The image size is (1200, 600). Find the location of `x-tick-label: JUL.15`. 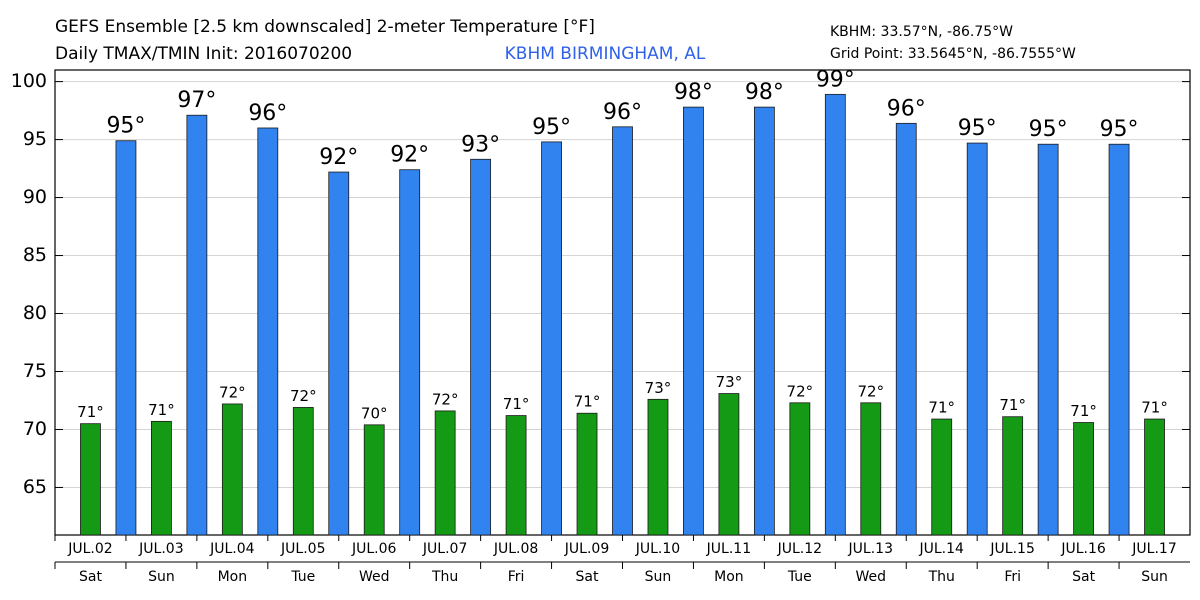

x-tick-label: JUL.15 is located at coordinates (1011, 549).